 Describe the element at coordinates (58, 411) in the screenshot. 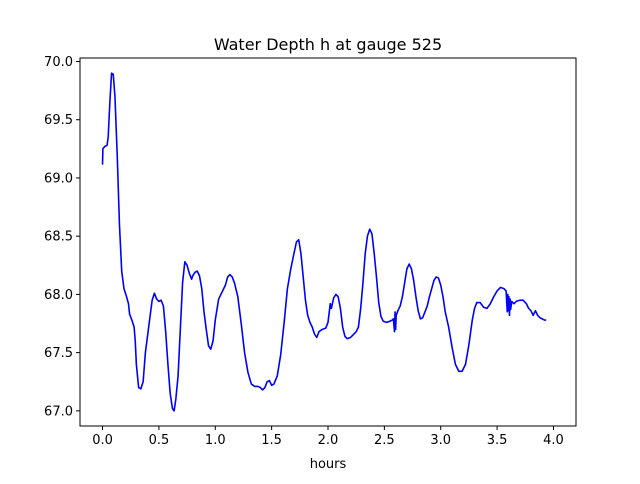

I see `y-tick-label: 67.0` at that location.